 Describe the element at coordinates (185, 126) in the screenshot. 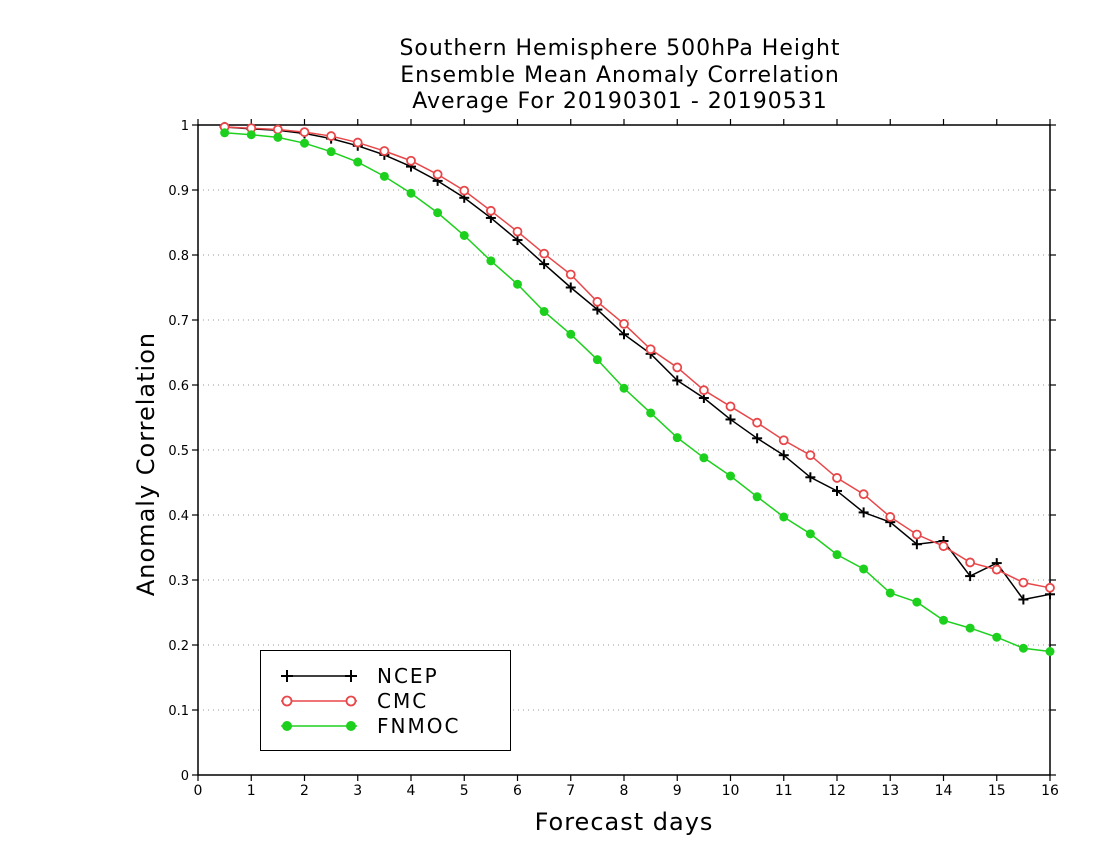

I see `y-tick-label: 1` at that location.